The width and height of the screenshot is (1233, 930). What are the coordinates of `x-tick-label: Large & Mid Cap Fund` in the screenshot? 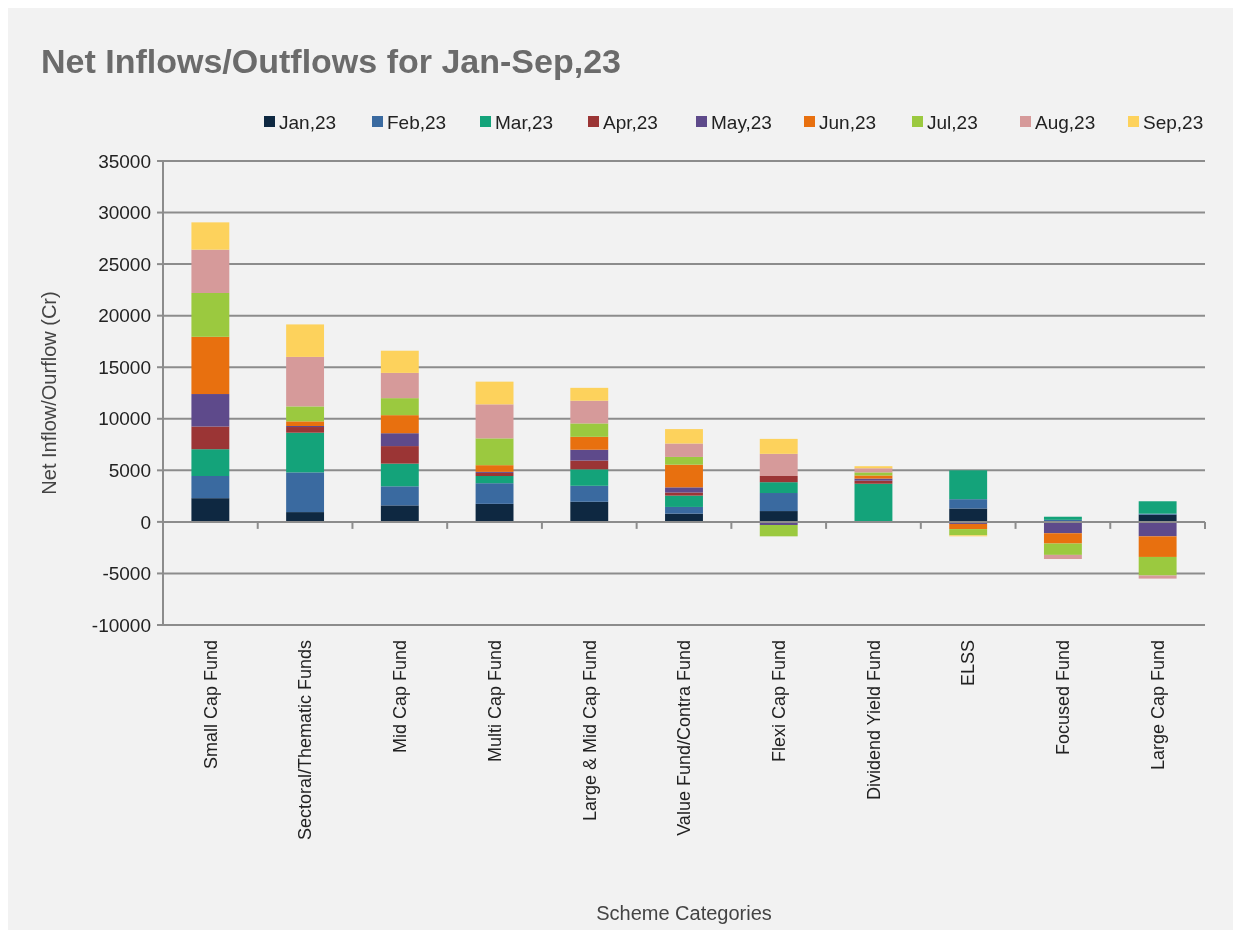 It's located at (589, 731).